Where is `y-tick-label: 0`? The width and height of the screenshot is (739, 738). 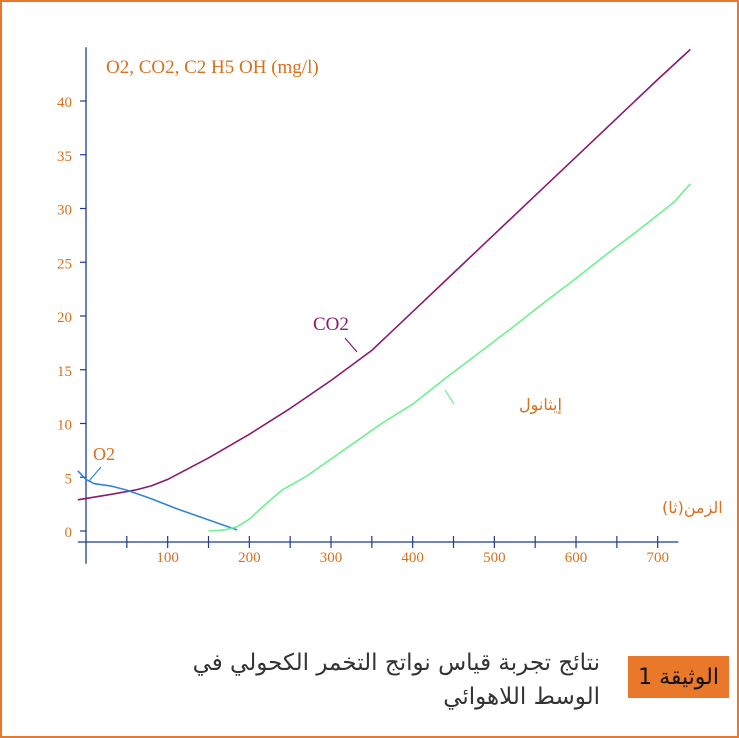
y-tick-label: 0 is located at coordinates (69, 533).